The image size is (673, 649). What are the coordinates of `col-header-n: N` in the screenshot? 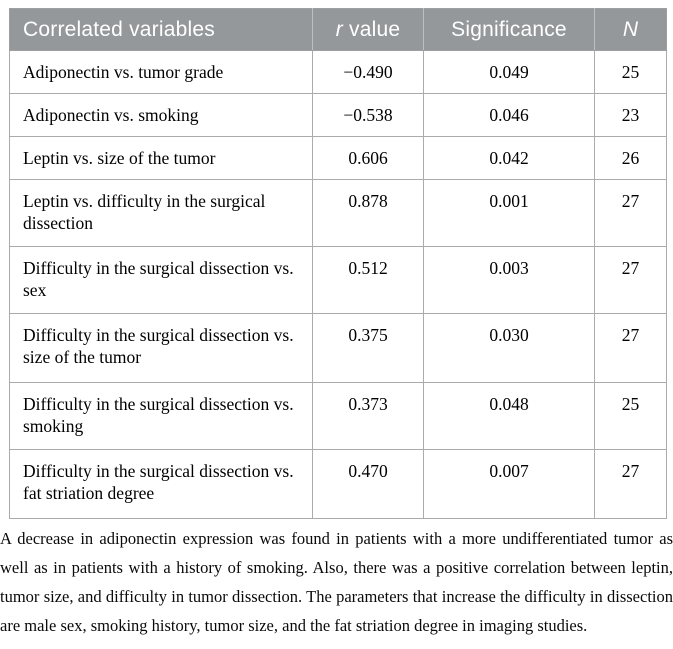 It's located at (630, 29).